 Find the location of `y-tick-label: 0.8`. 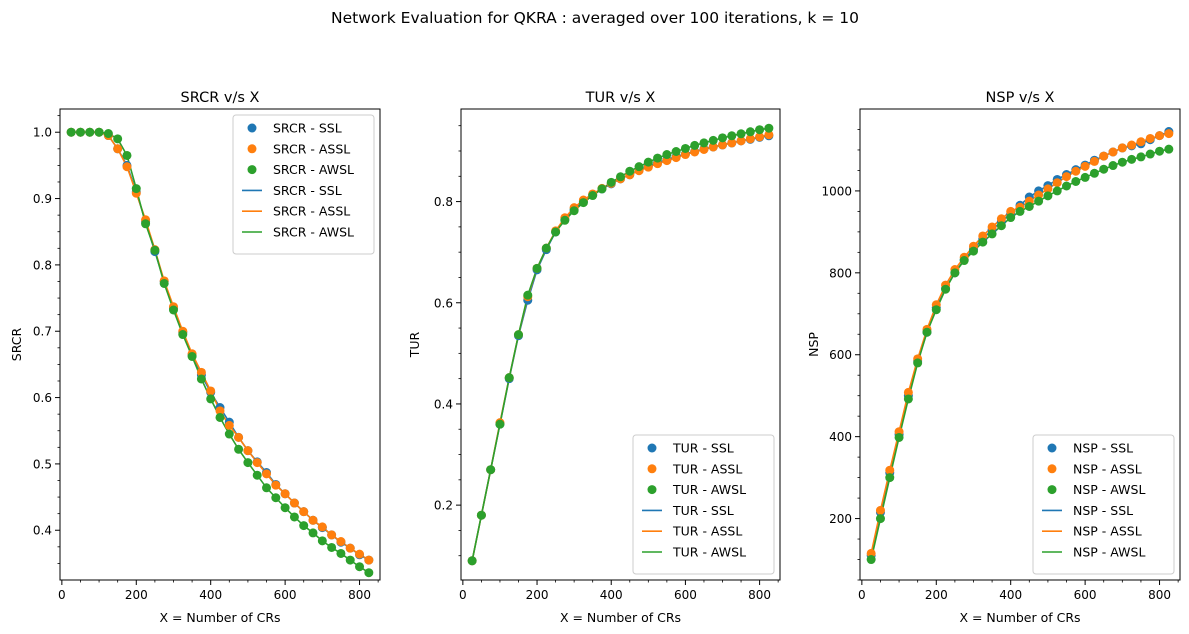

y-tick-label: 0.8 is located at coordinates (443, 202).